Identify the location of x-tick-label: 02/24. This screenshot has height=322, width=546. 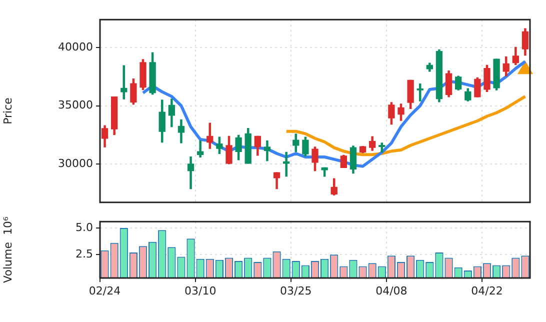
(104, 291).